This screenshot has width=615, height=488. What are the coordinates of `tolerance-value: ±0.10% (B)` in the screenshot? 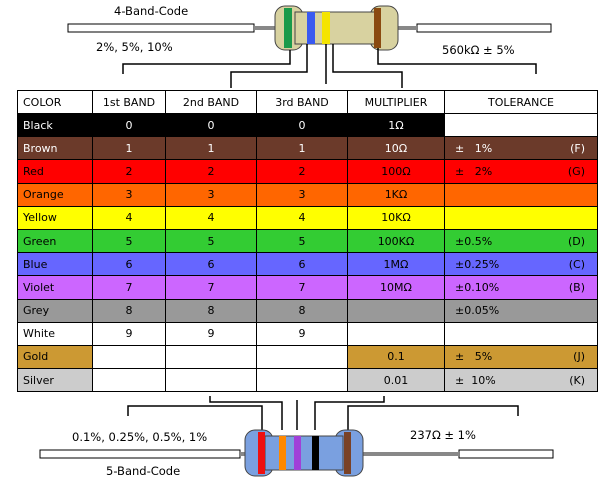 It's located at (521, 287).